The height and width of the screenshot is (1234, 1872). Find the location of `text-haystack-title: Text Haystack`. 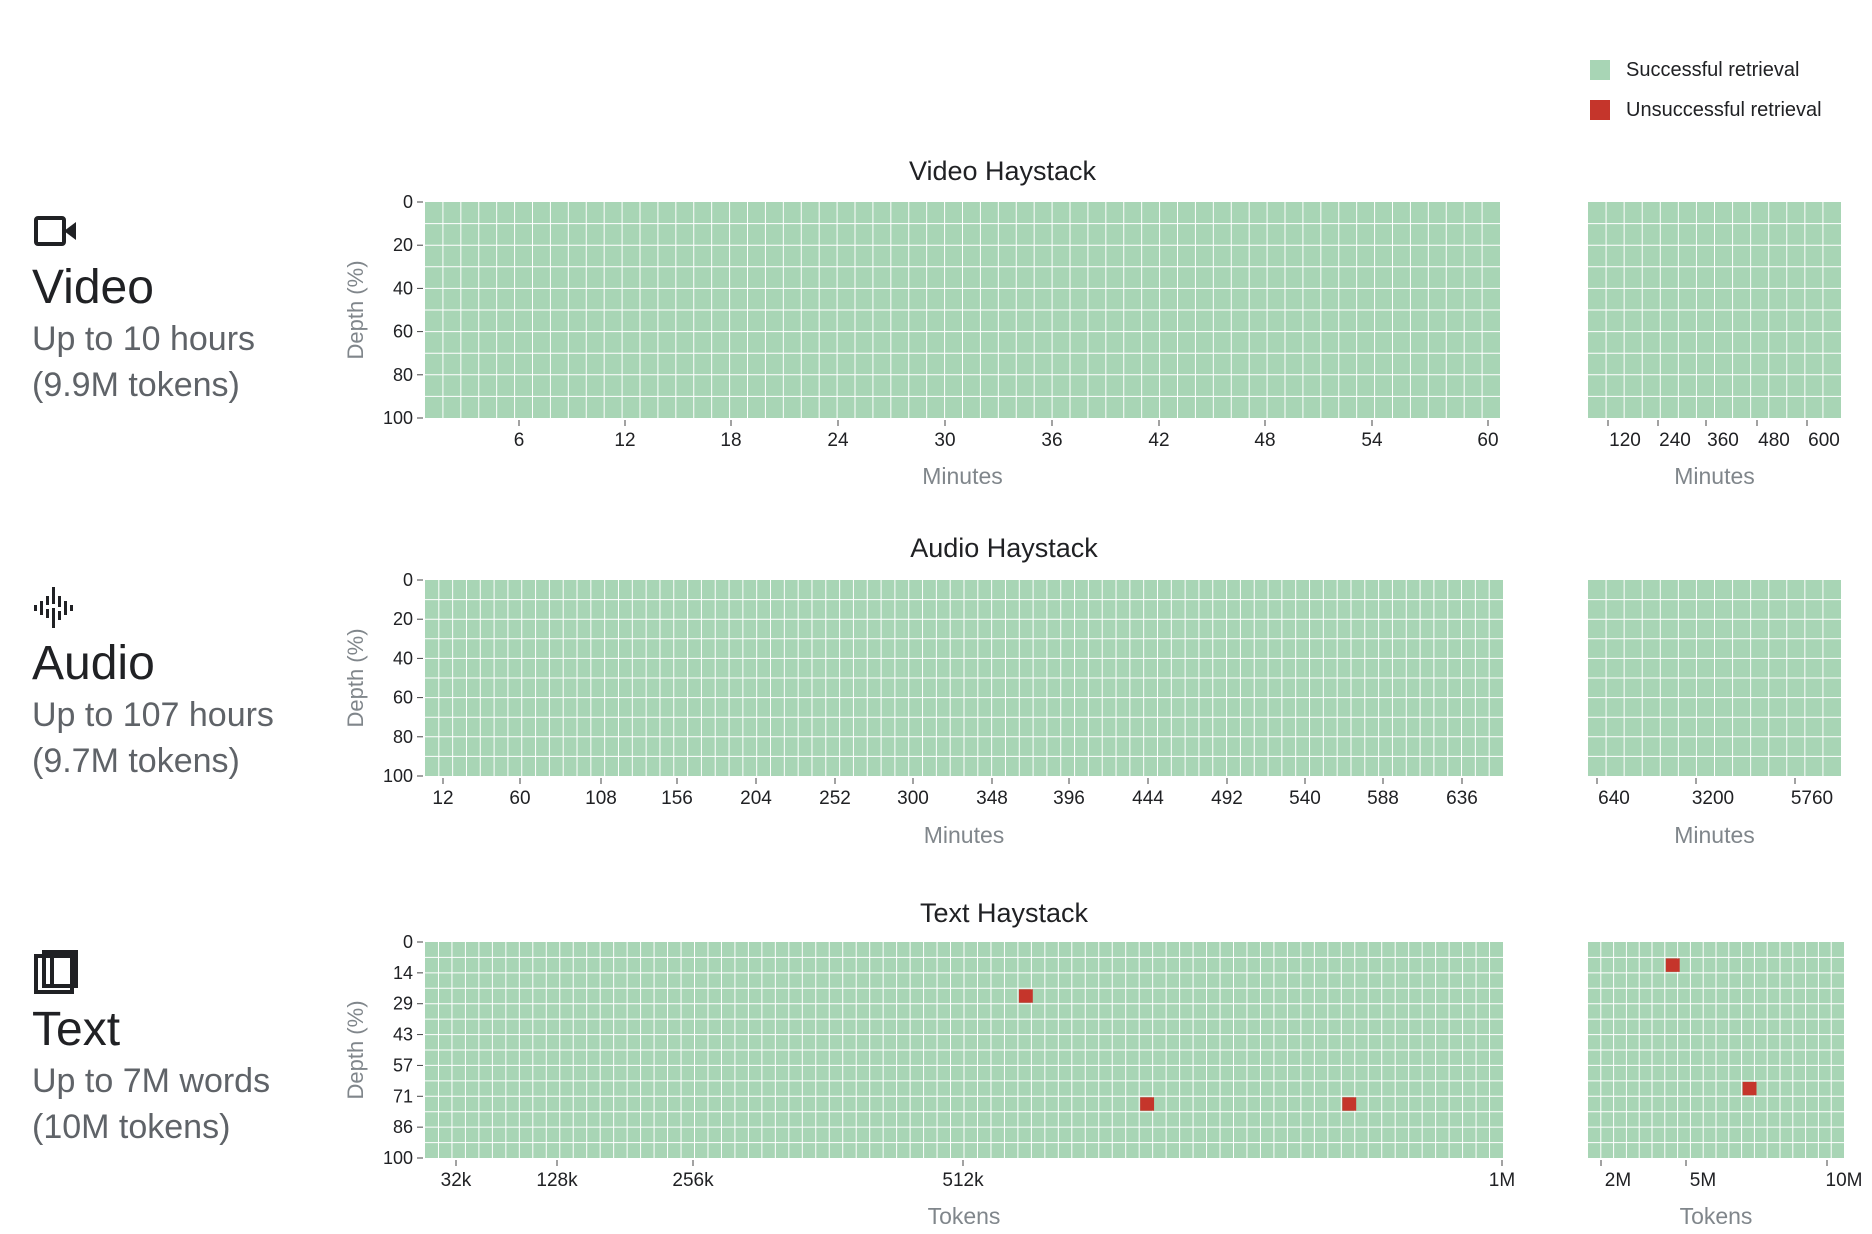

text-haystack-title: Text Haystack is located at coordinates (1004, 913).